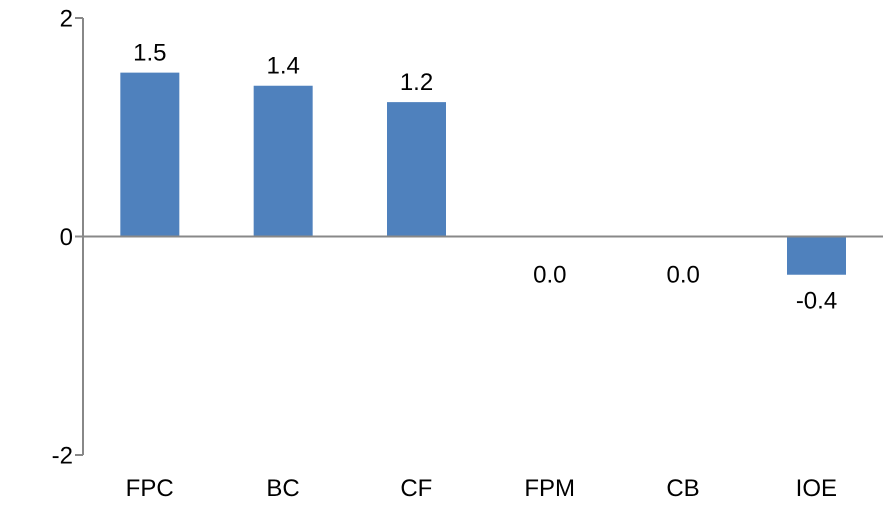 This screenshot has height=509, width=891. What do you see at coordinates (283, 66) in the screenshot?
I see `data-label: 1.4` at bounding box center [283, 66].